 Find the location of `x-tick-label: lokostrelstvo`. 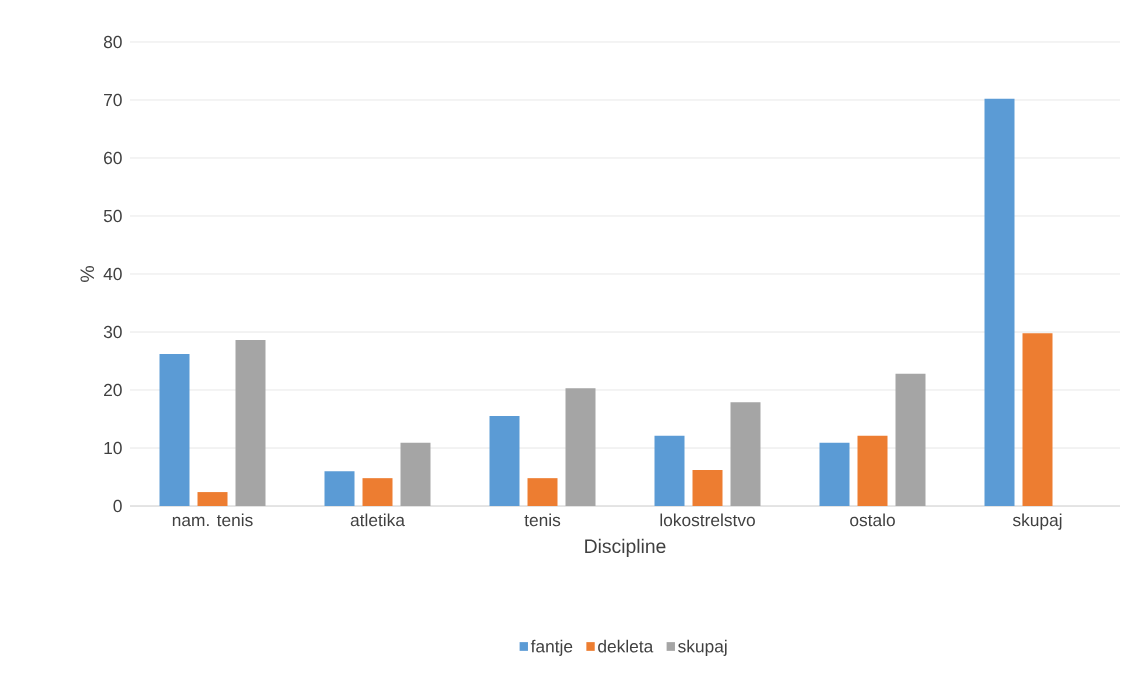

x-tick-label: lokostrelstvo is located at coordinates (707, 520).